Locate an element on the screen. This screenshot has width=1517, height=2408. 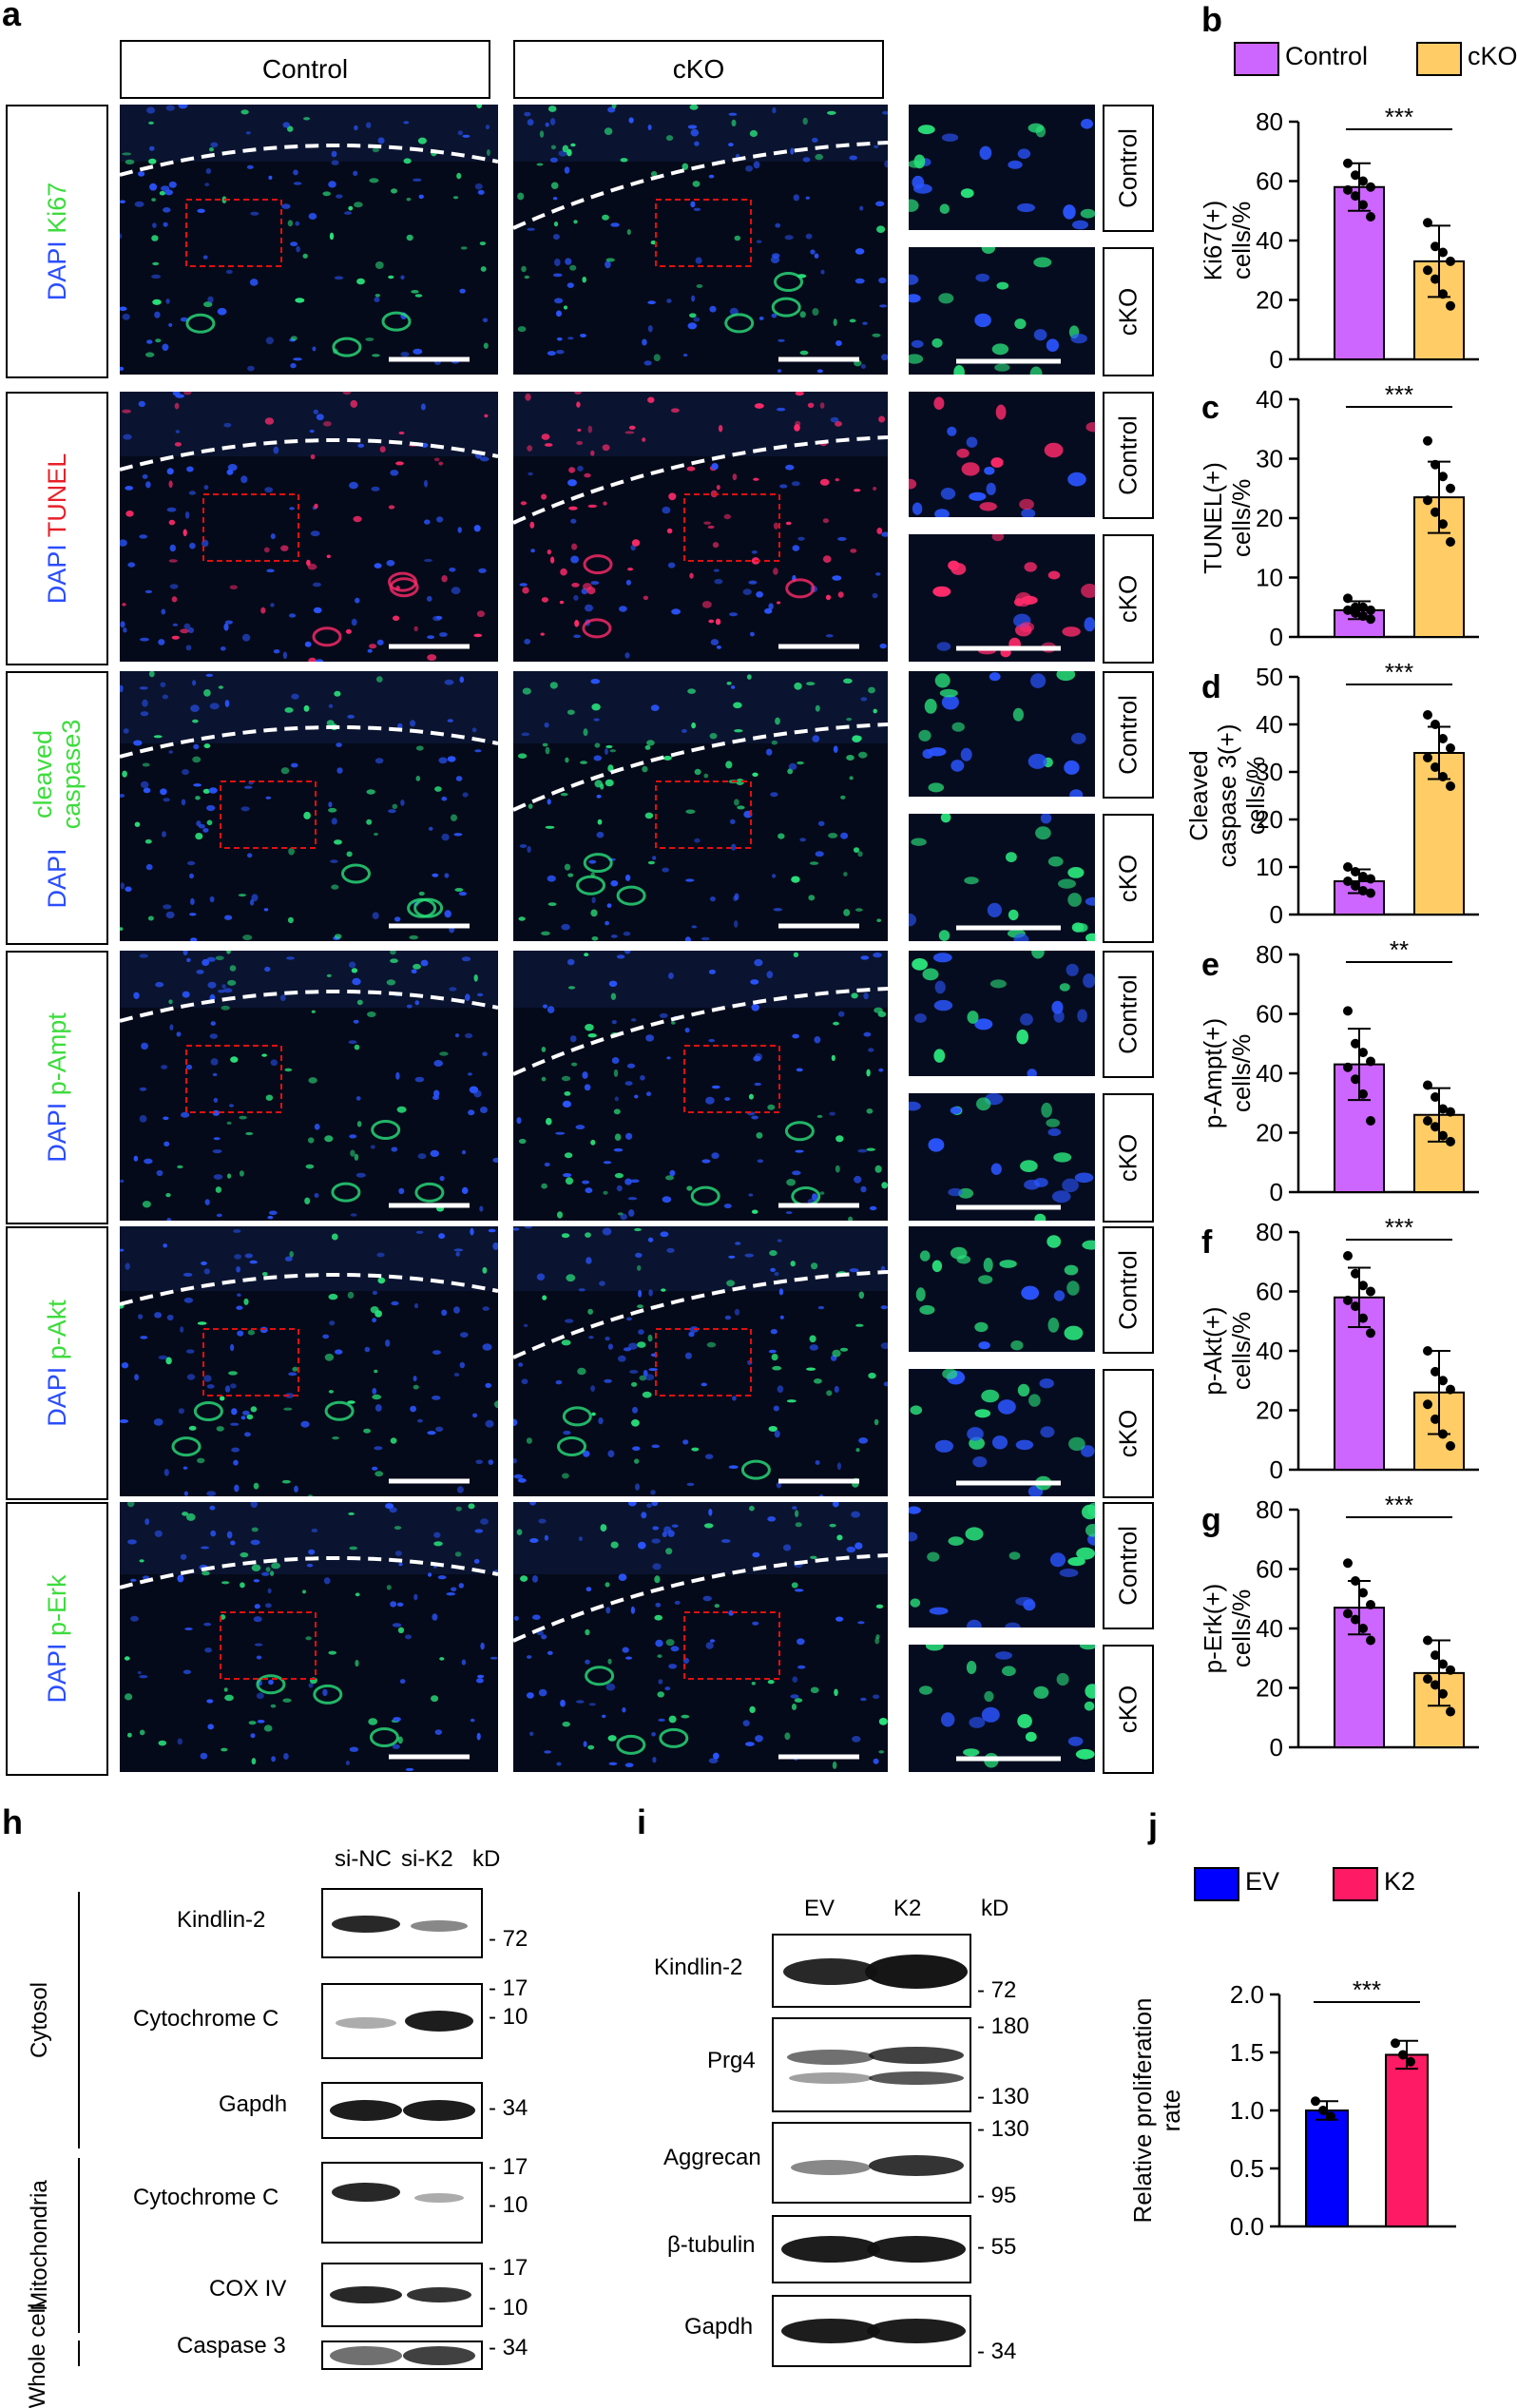
y-axis-label: TUNEL(+)cells/% is located at coordinates (1227, 518).